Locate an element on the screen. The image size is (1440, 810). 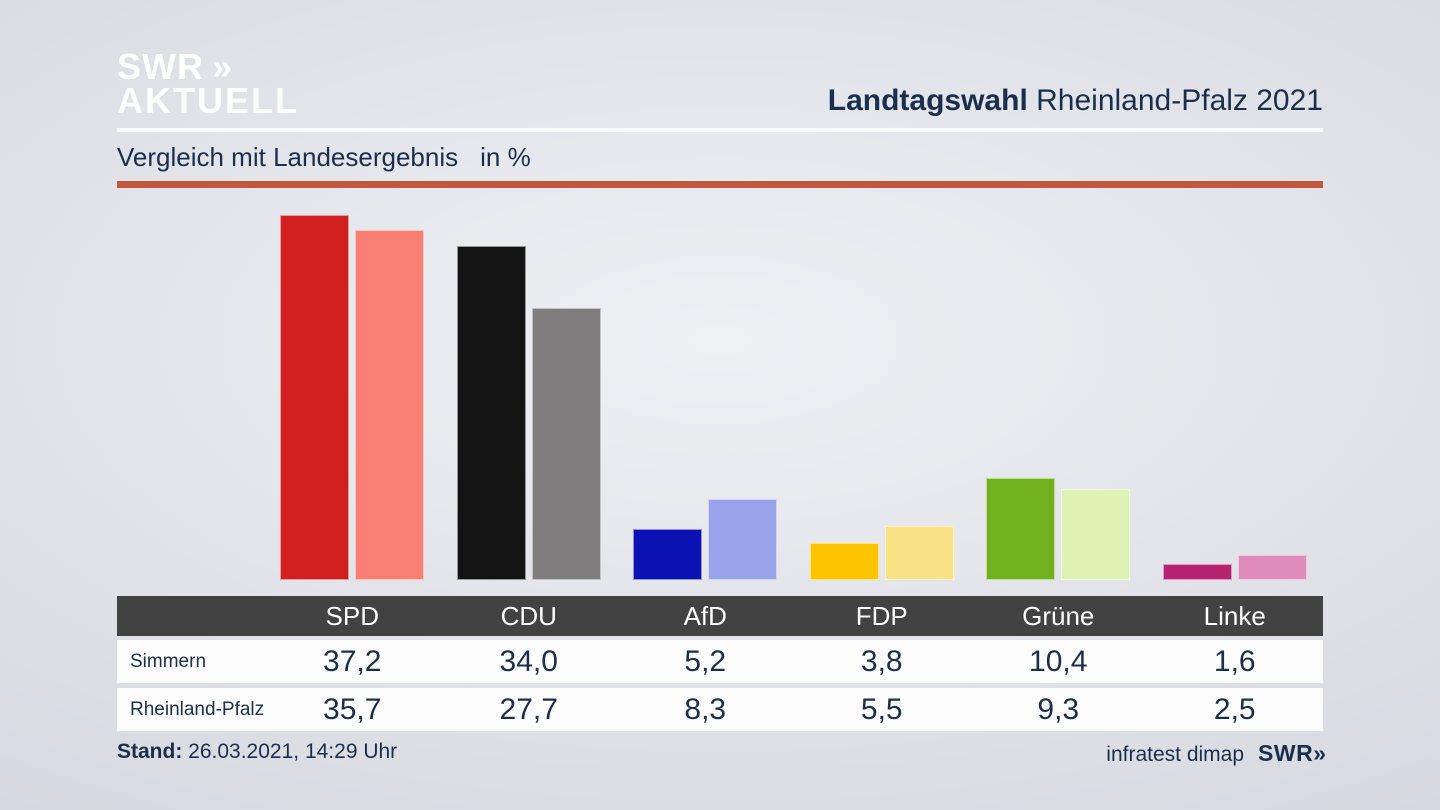
bar-linke-simmern is located at coordinates (1197, 572).